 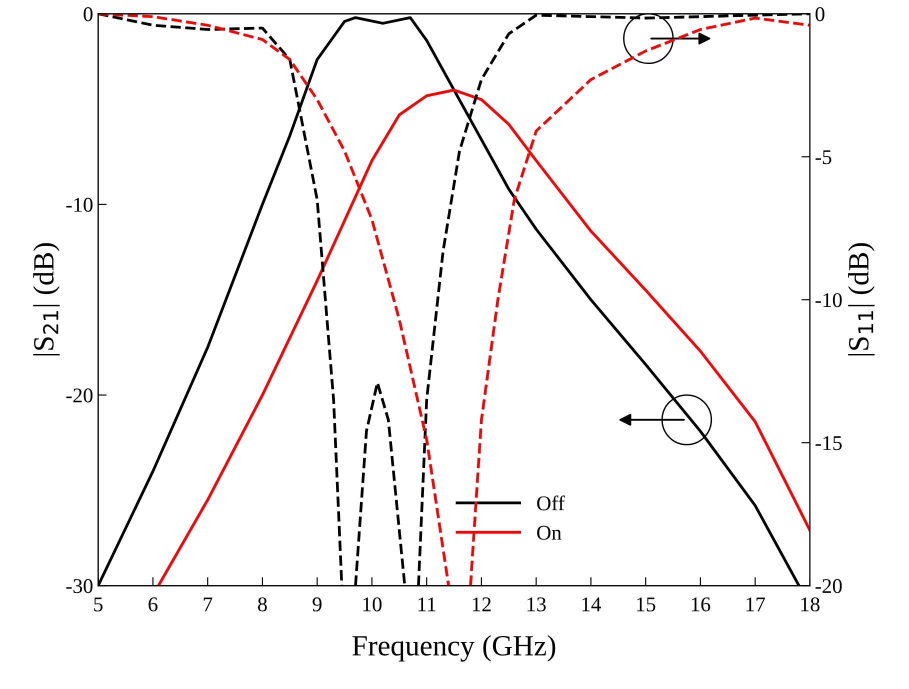 What do you see at coordinates (79, 395) in the screenshot?
I see `y-tick-label: -20` at bounding box center [79, 395].